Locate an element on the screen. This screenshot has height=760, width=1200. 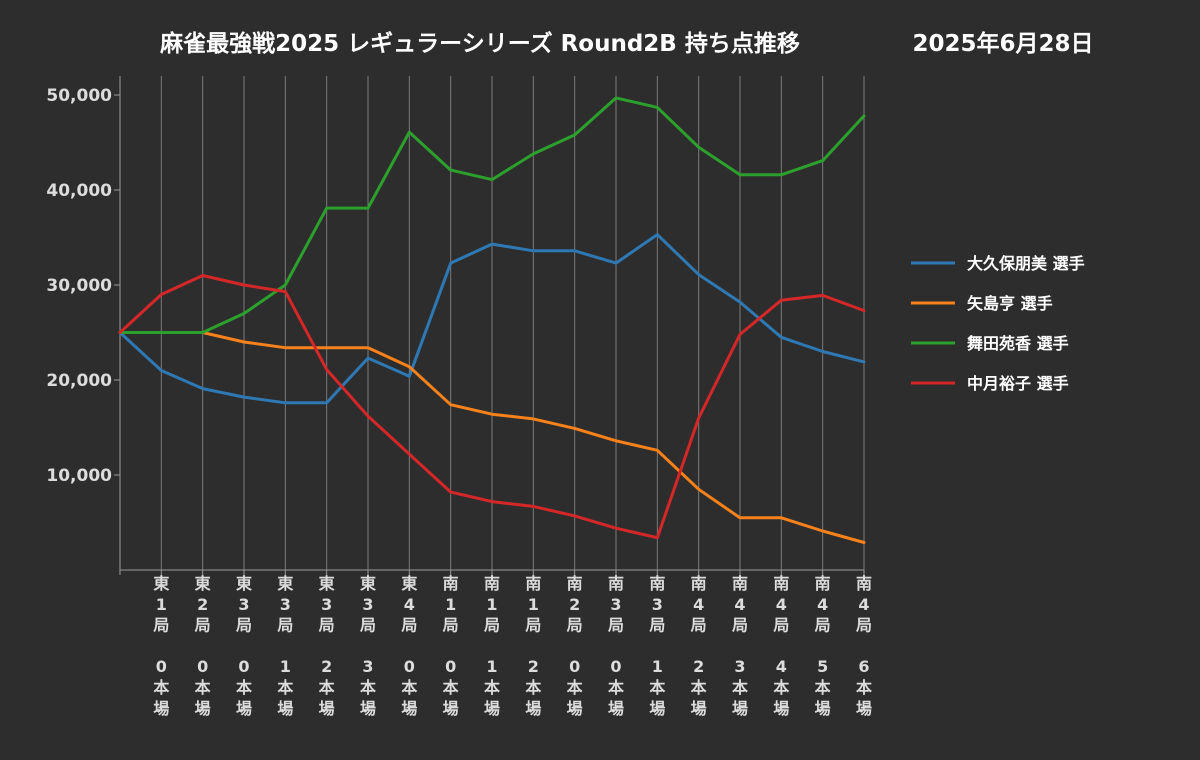
x-tick-label: 南 1 局 1 本場 is located at coordinates (492, 646).